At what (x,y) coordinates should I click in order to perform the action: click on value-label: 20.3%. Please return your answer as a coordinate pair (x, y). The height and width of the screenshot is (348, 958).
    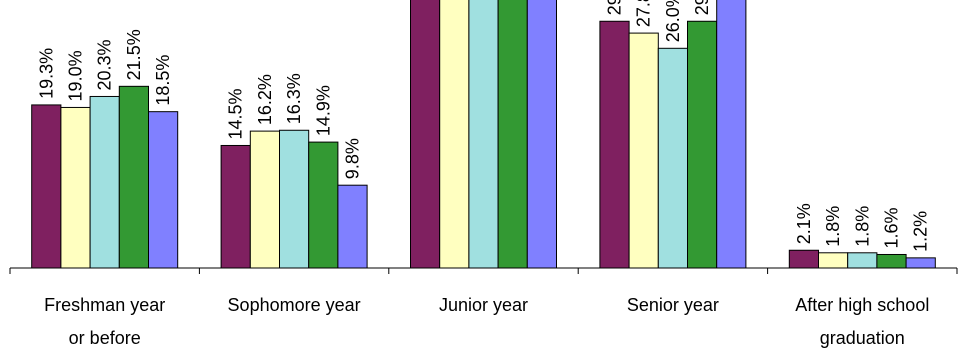
    Looking at the image, I should click on (105, 64).